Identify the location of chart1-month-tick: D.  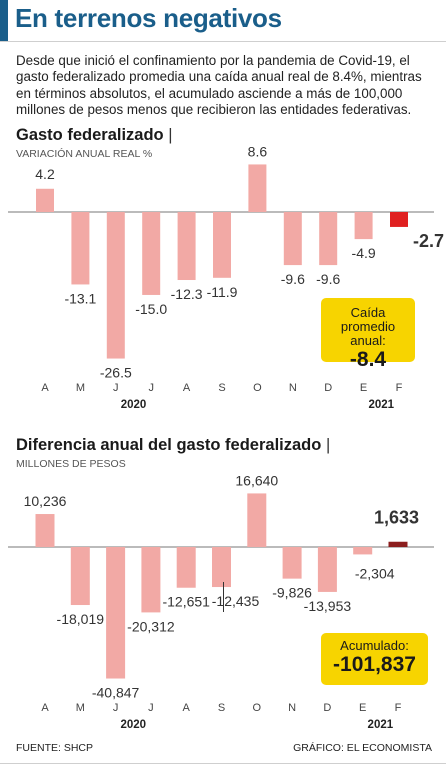
(328, 388).